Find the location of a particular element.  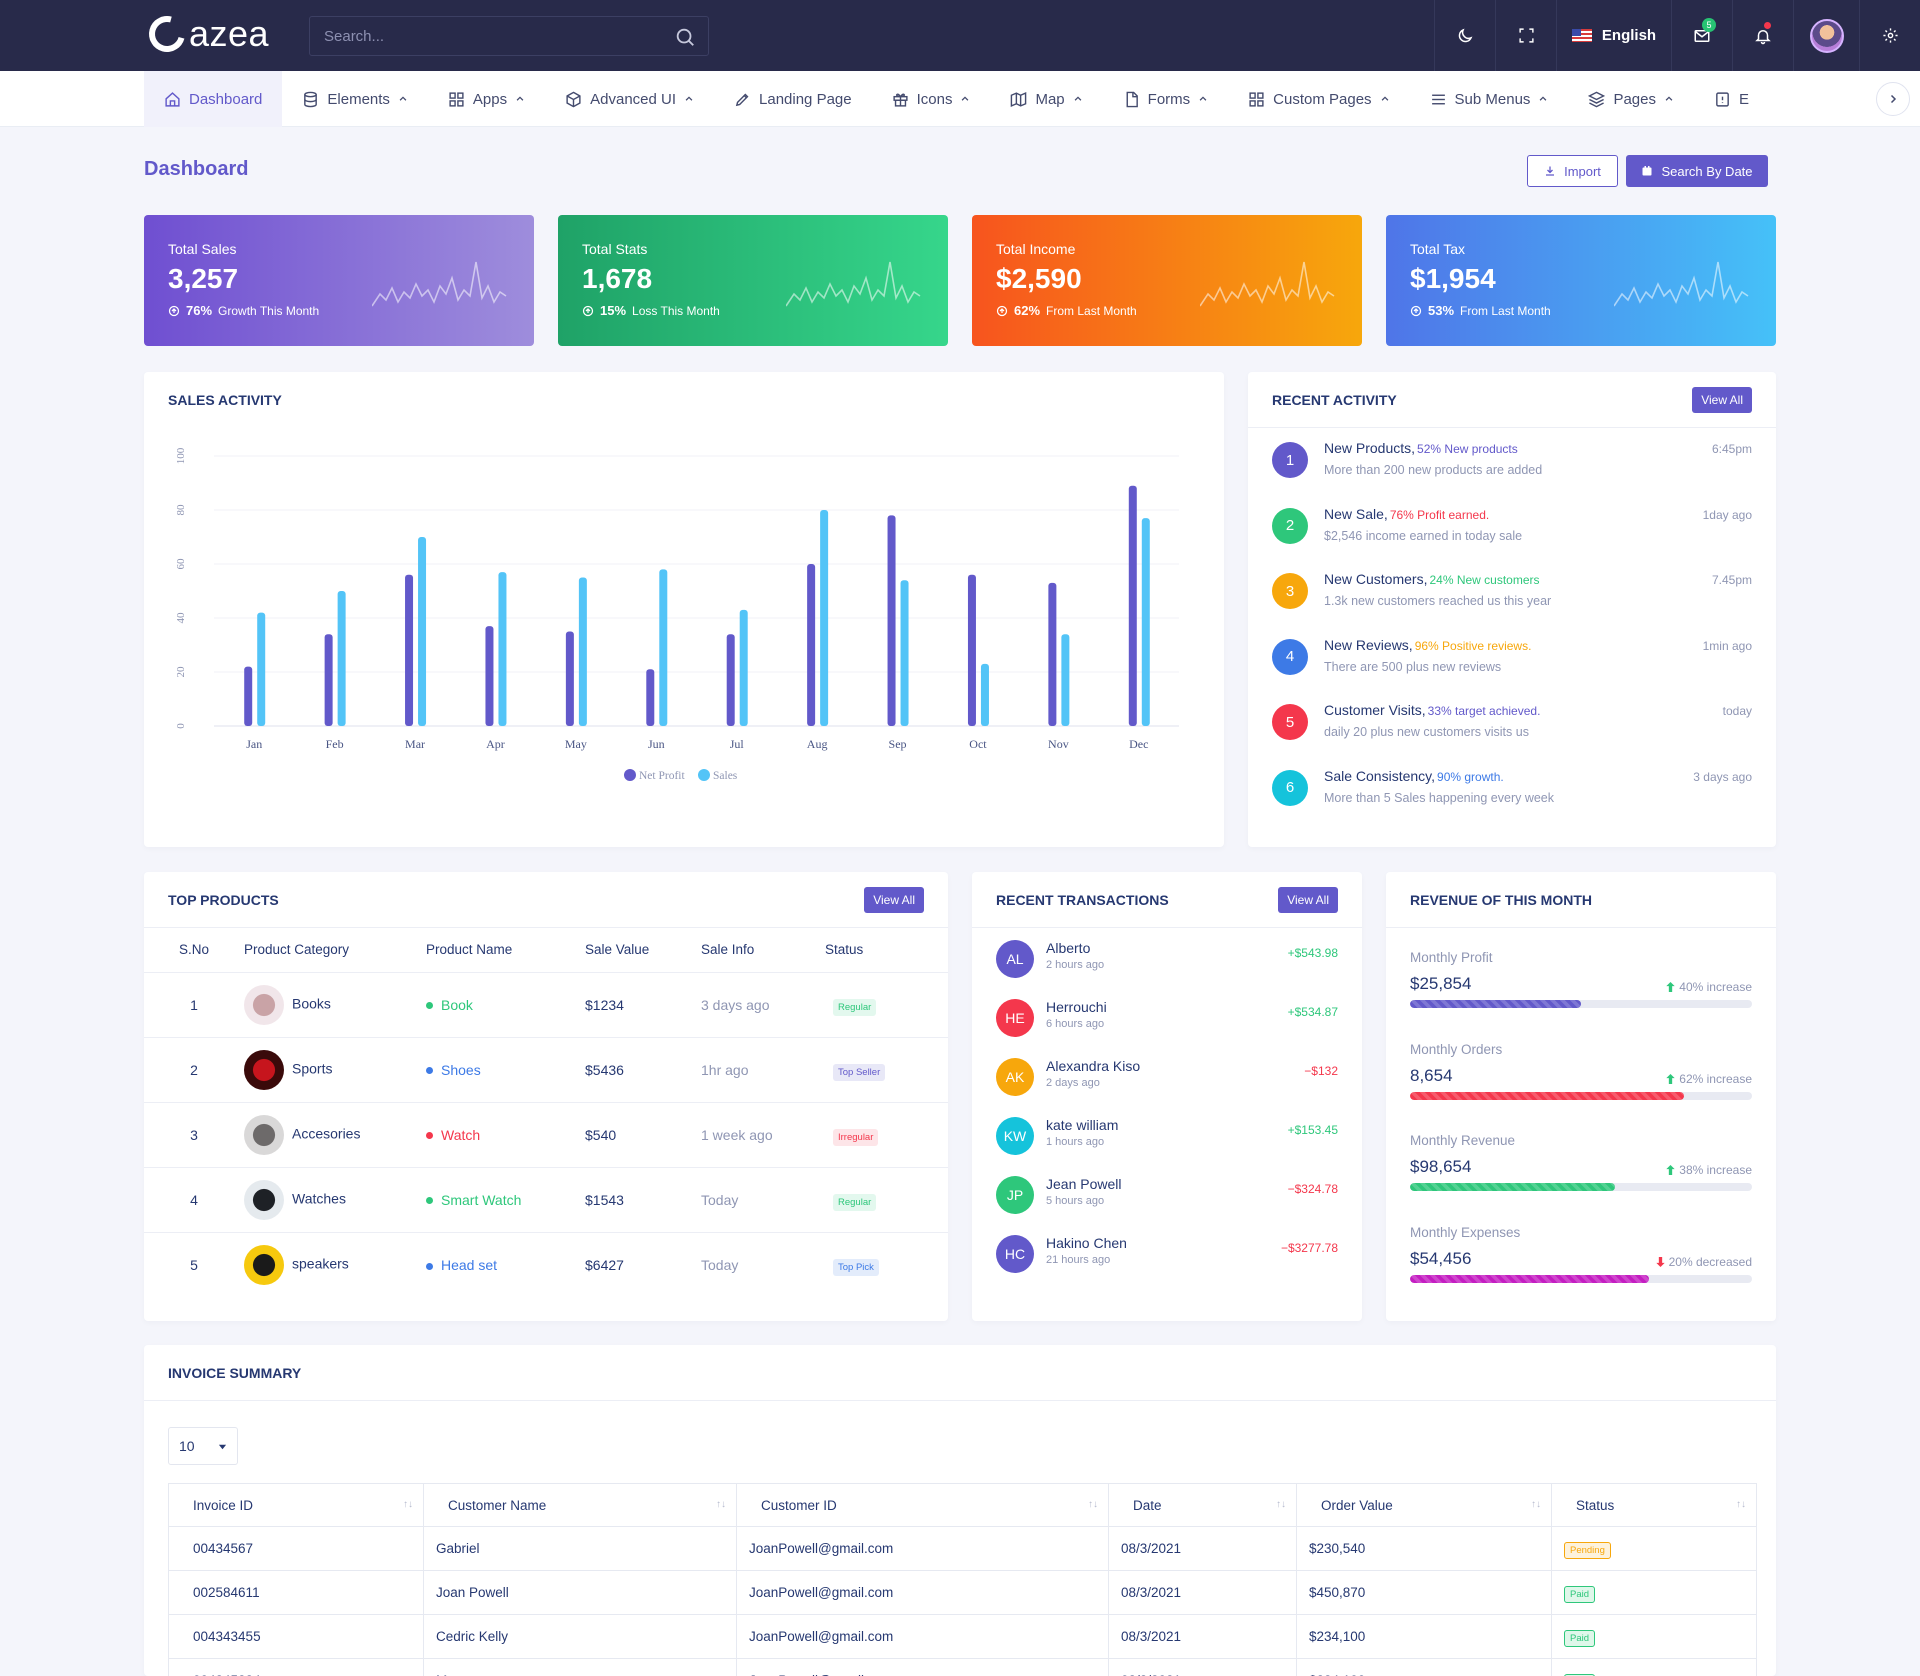

nav-item-pages: Pages is located at coordinates (1631, 99).